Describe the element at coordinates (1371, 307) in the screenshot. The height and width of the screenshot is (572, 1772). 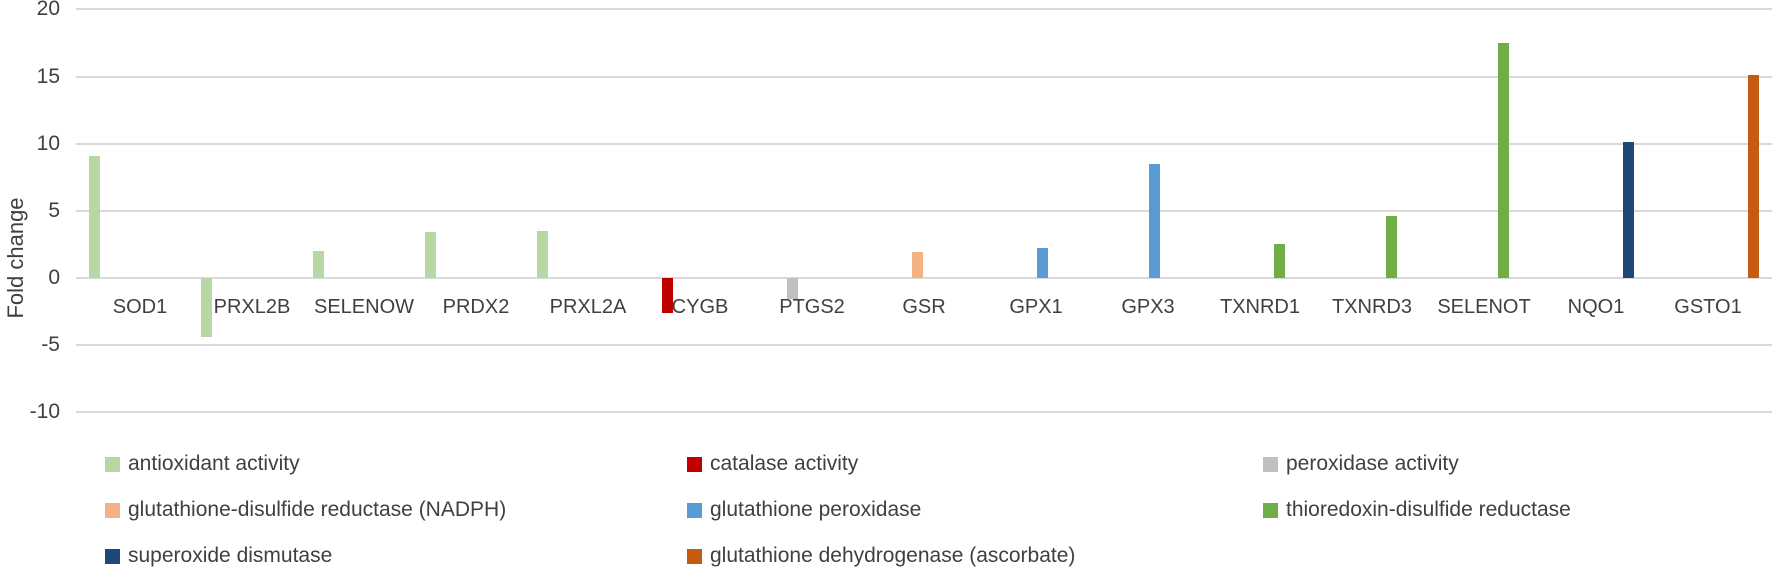
I see `x-tick-label-TXNRD3: TXNRD3` at that location.